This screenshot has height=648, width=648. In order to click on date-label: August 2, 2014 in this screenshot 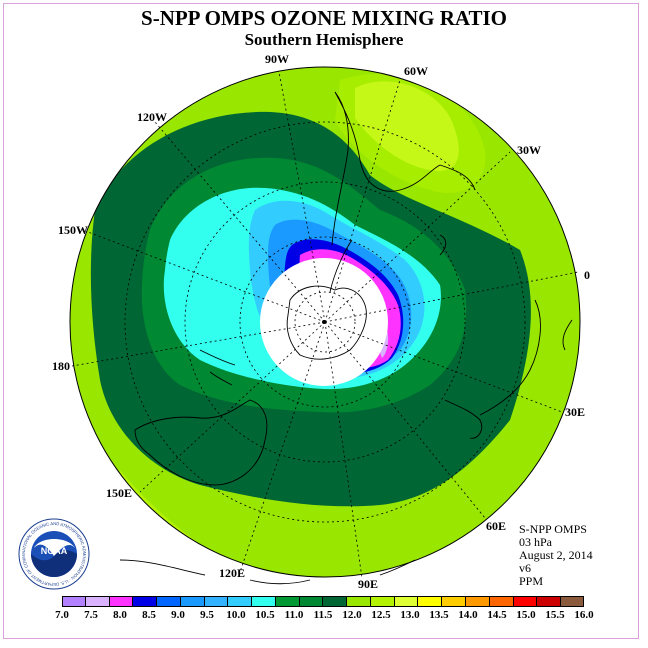, I will do `click(556, 555)`.